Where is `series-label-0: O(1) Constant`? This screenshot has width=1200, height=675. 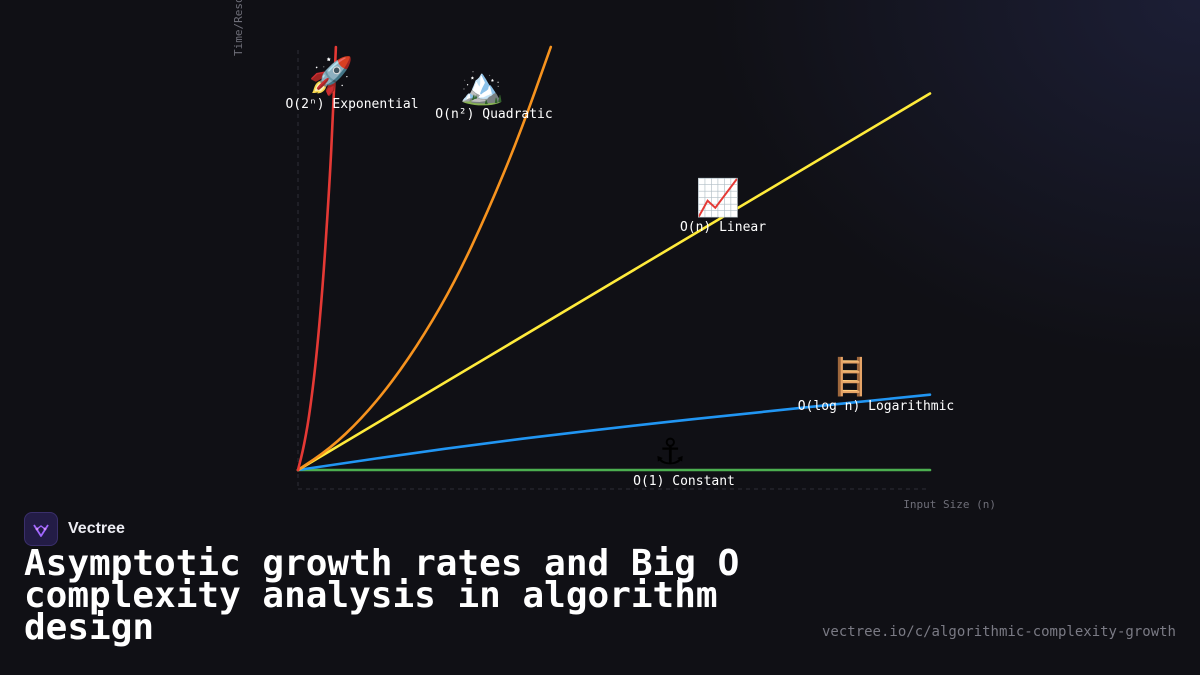
series-label-0: O(1) Constant is located at coordinates (684, 481).